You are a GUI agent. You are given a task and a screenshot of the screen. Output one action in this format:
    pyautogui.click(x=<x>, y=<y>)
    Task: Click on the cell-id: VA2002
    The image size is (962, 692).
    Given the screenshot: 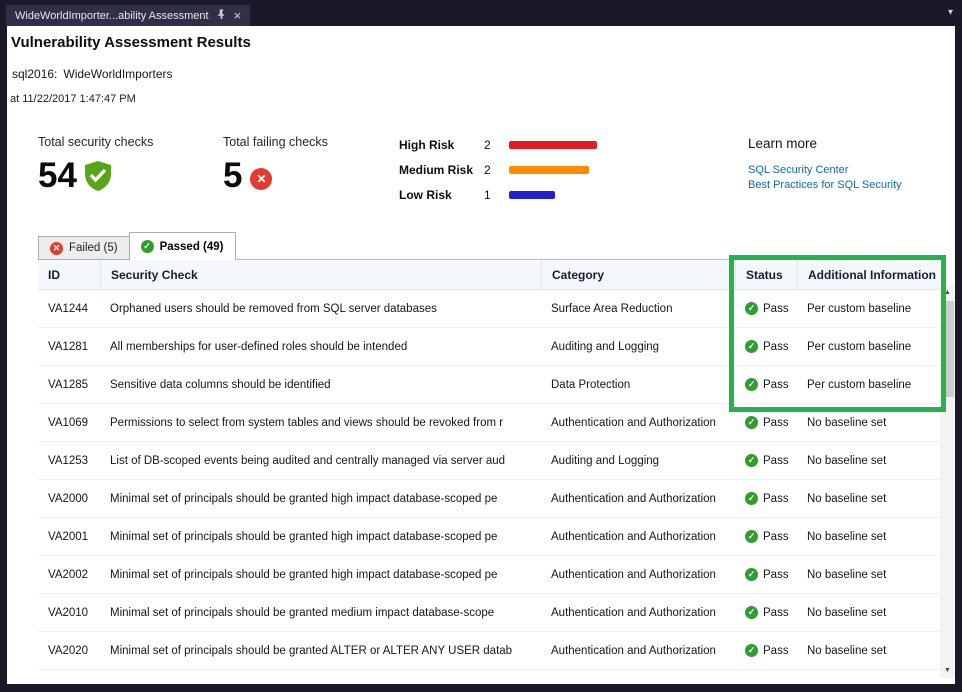 What is the action you would take?
    pyautogui.click(x=68, y=574)
    